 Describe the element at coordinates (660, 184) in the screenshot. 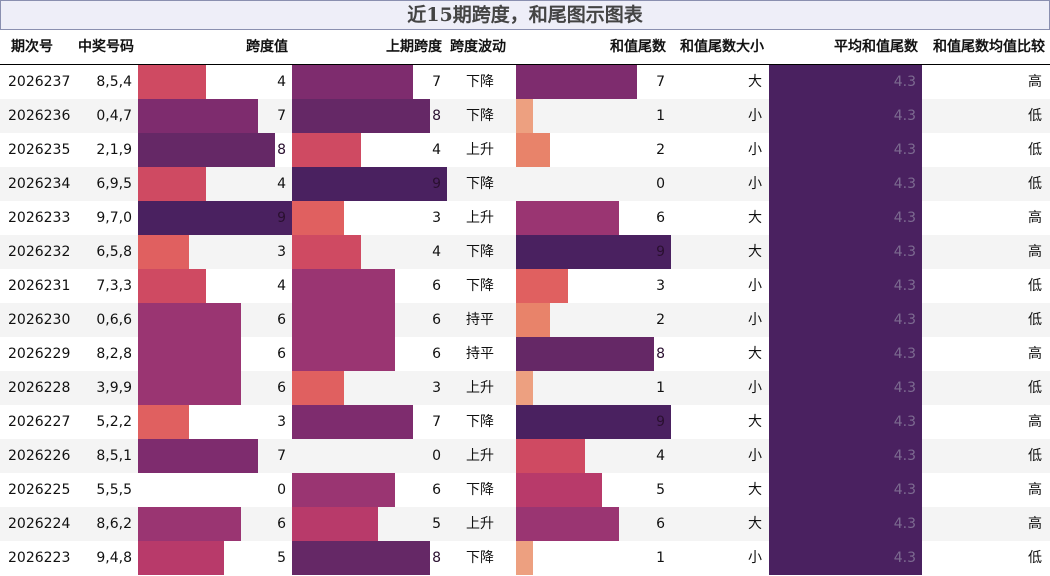

I see `sum-tail-label: 0` at that location.